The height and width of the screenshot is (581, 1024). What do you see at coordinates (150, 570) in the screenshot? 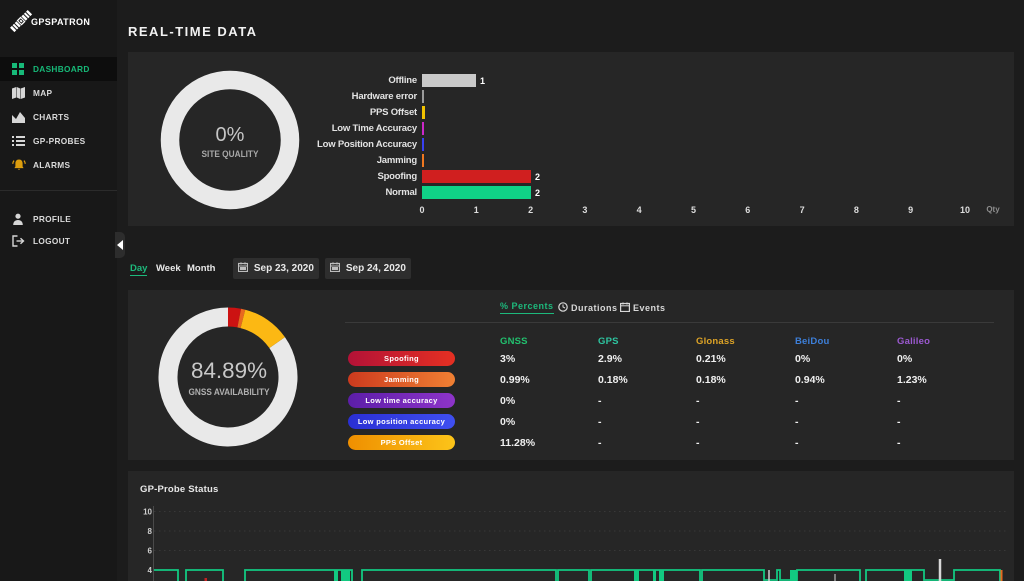
I see `svg-text: 4` at bounding box center [150, 570].